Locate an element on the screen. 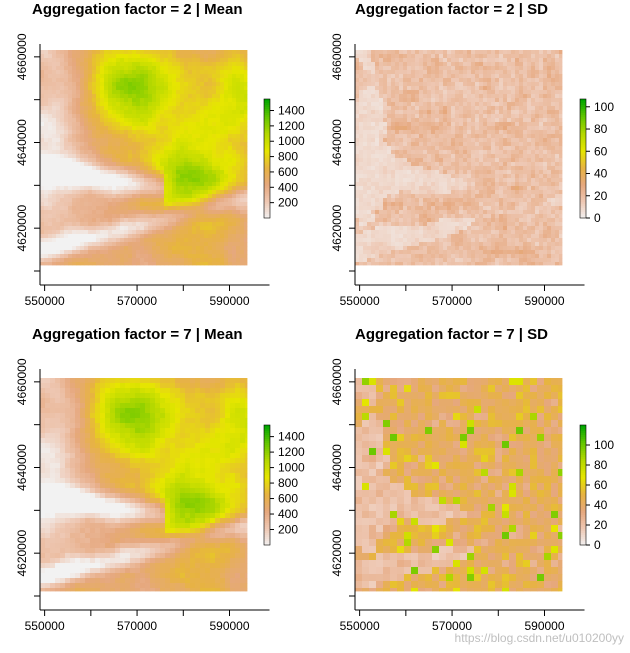 Image resolution: width=630 pixels, height=653 pixels. panel-title: Aggregation factor = 2 | Mean is located at coordinates (137, 9).